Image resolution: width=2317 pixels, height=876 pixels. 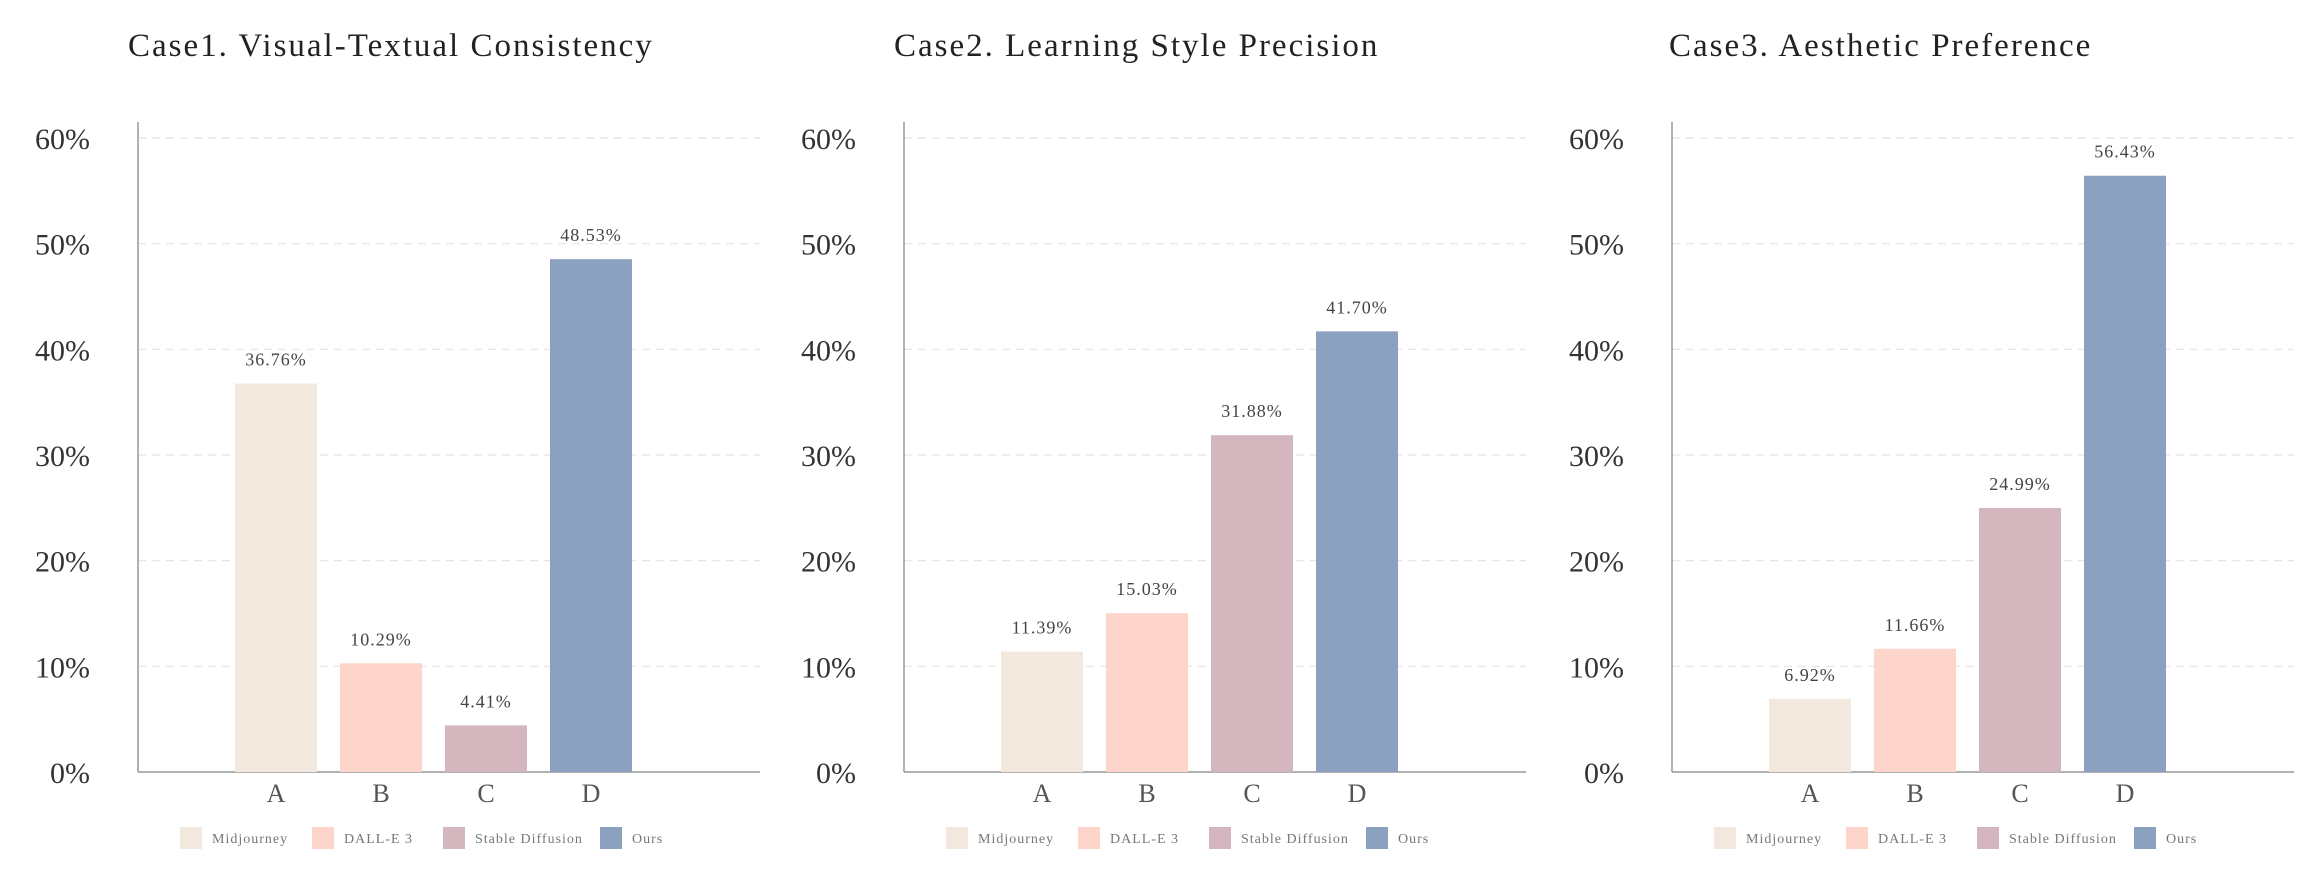 I want to click on chart-title: Case3. Aesthetic Preference, so click(x=1880, y=46).